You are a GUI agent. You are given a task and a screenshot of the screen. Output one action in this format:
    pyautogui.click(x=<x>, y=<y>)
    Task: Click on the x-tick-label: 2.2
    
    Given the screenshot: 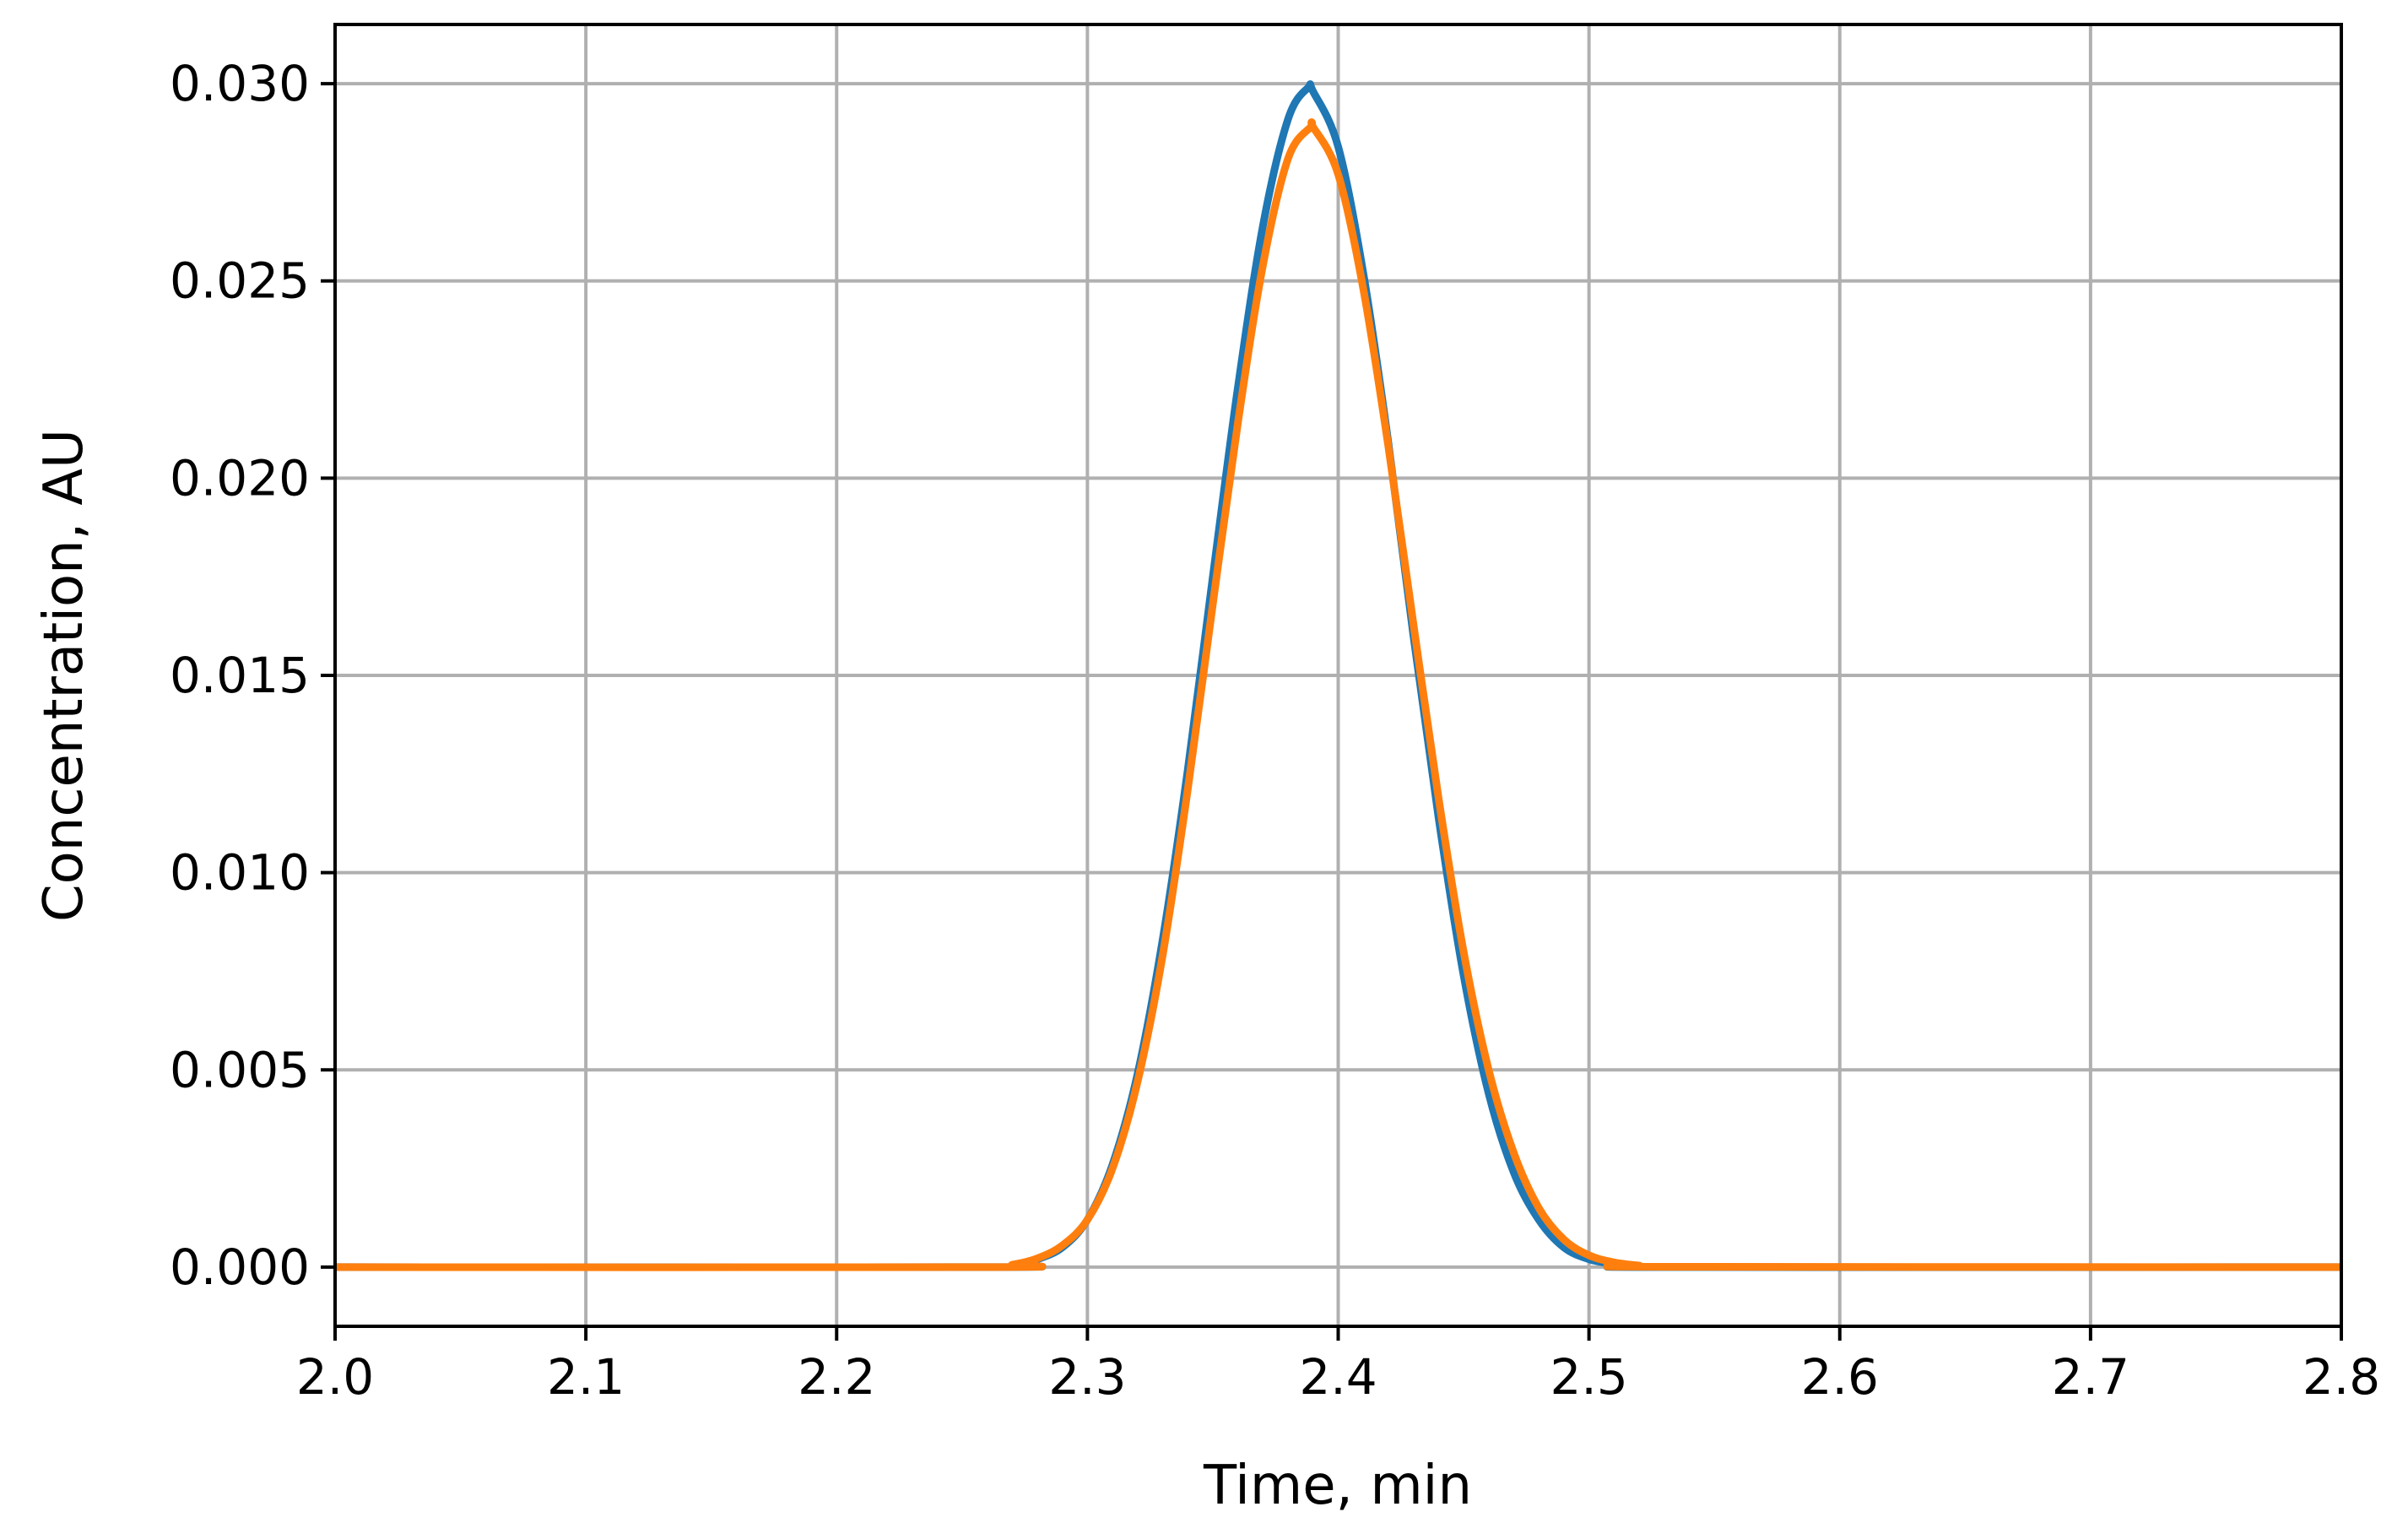 What is the action you would take?
    pyautogui.click(x=836, y=1377)
    